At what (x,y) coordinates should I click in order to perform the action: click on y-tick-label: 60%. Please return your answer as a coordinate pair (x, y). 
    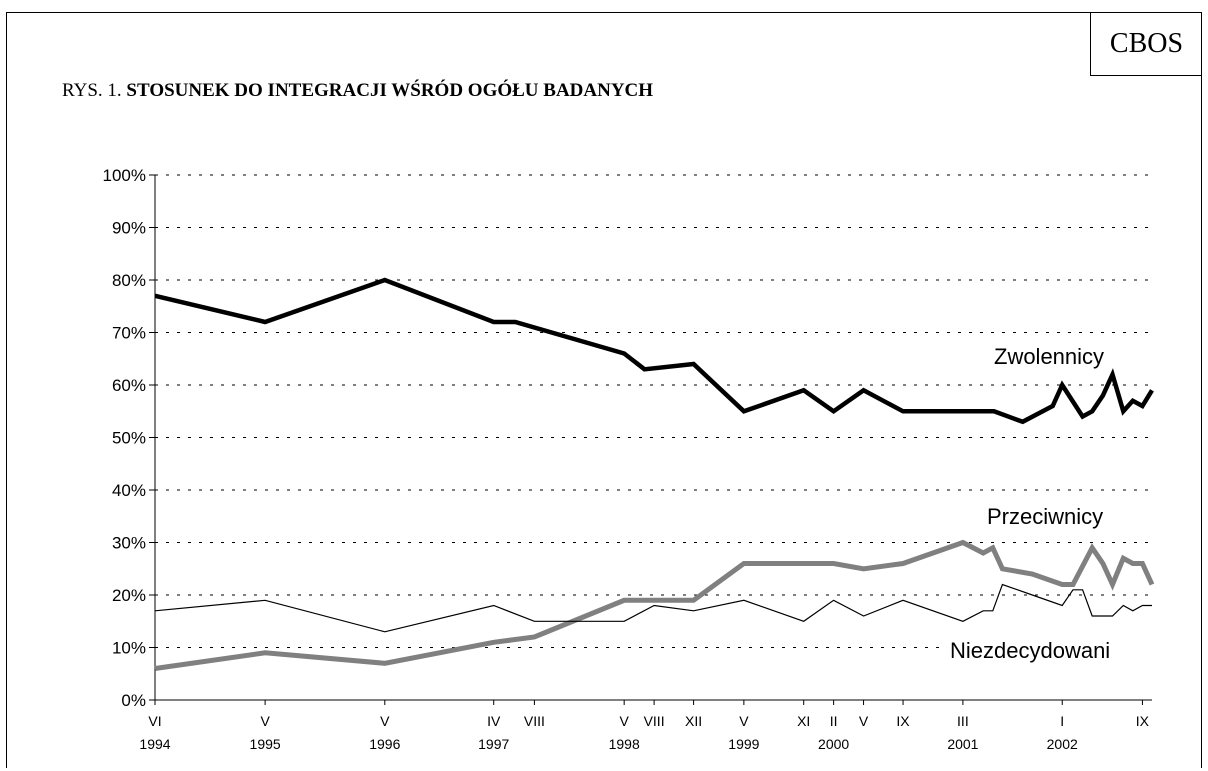
    Looking at the image, I should click on (129, 385).